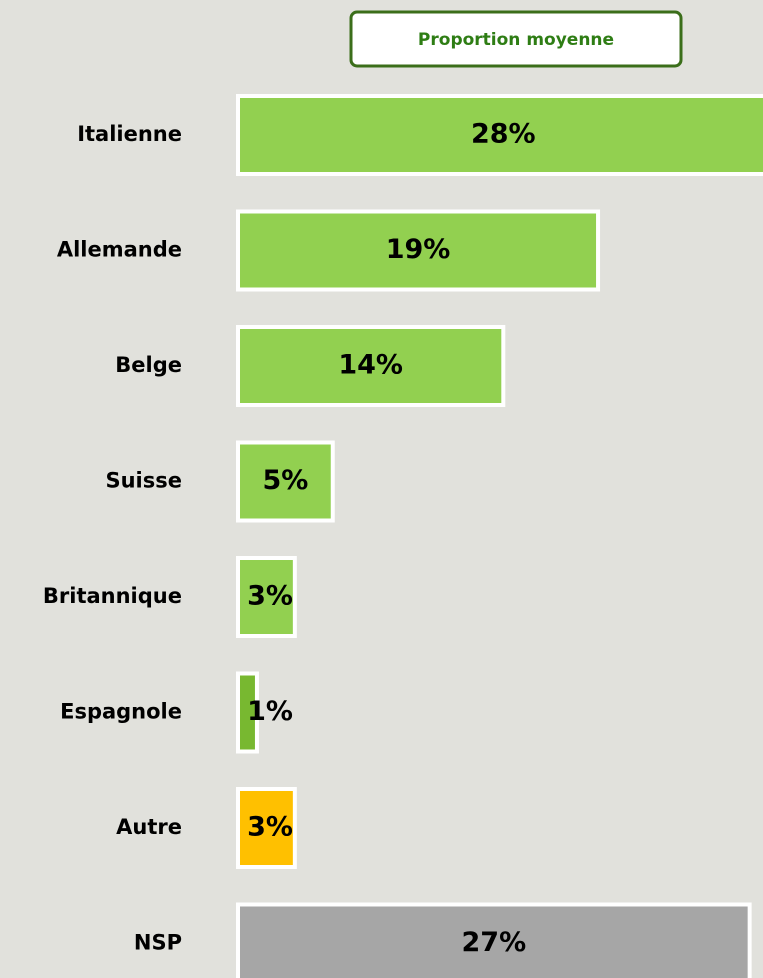 This screenshot has height=978, width=763. Describe the element at coordinates (270, 711) in the screenshot. I see `value-label: 1%` at that location.